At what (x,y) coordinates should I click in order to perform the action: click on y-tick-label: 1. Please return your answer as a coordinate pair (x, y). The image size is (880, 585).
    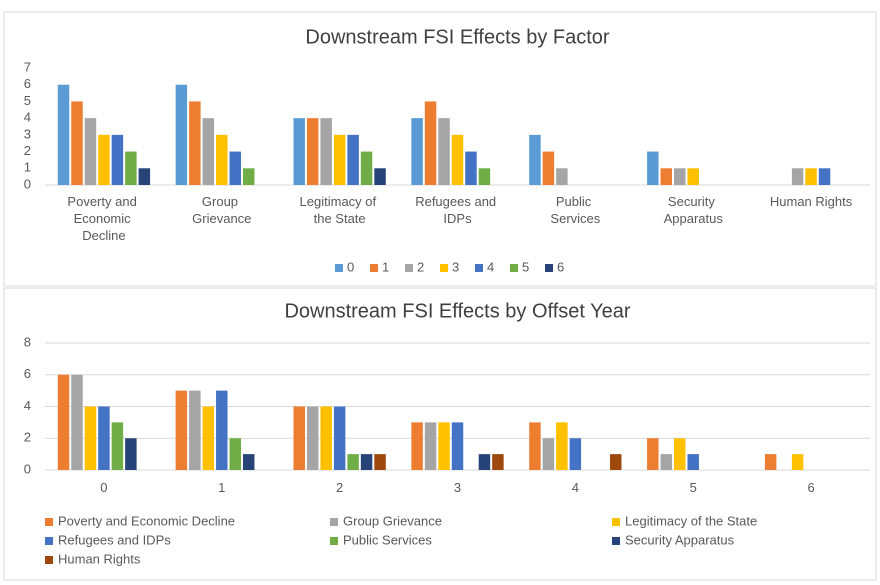
    Looking at the image, I should click on (27, 167).